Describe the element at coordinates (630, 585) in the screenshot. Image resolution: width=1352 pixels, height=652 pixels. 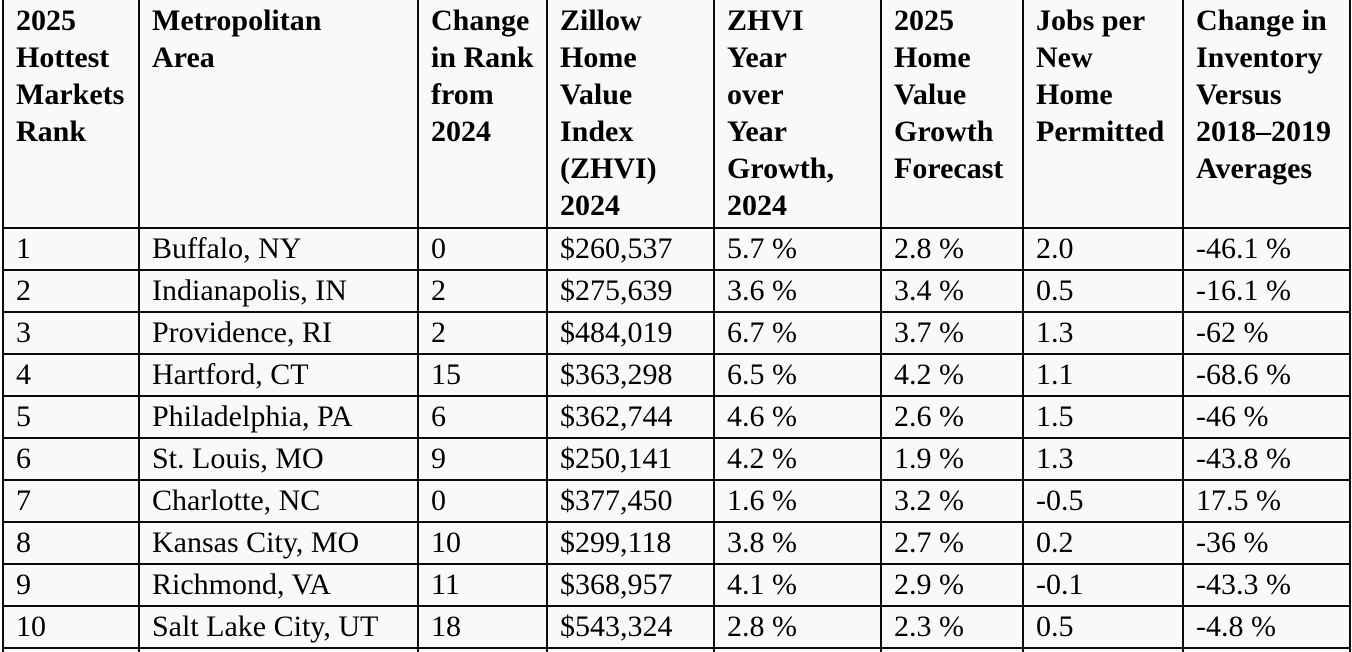
I see `table-cell: $368,957` at that location.